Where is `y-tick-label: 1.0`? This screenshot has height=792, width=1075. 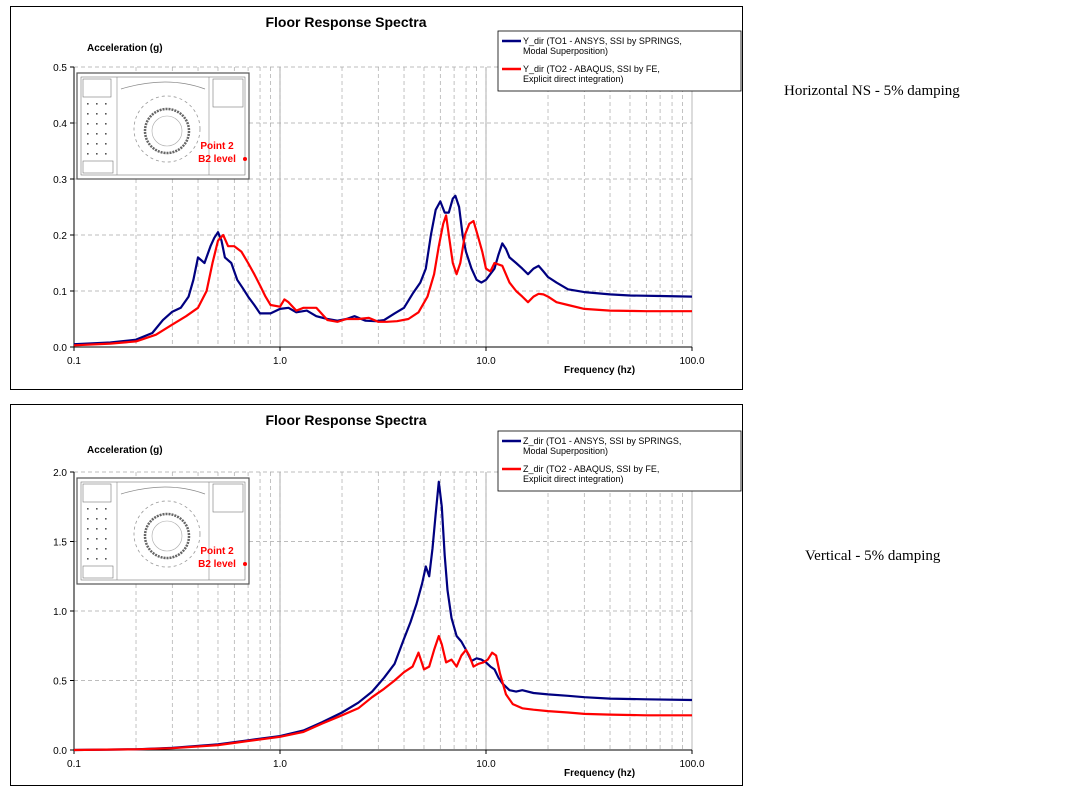
y-tick-label: 1.0 is located at coordinates (60, 612).